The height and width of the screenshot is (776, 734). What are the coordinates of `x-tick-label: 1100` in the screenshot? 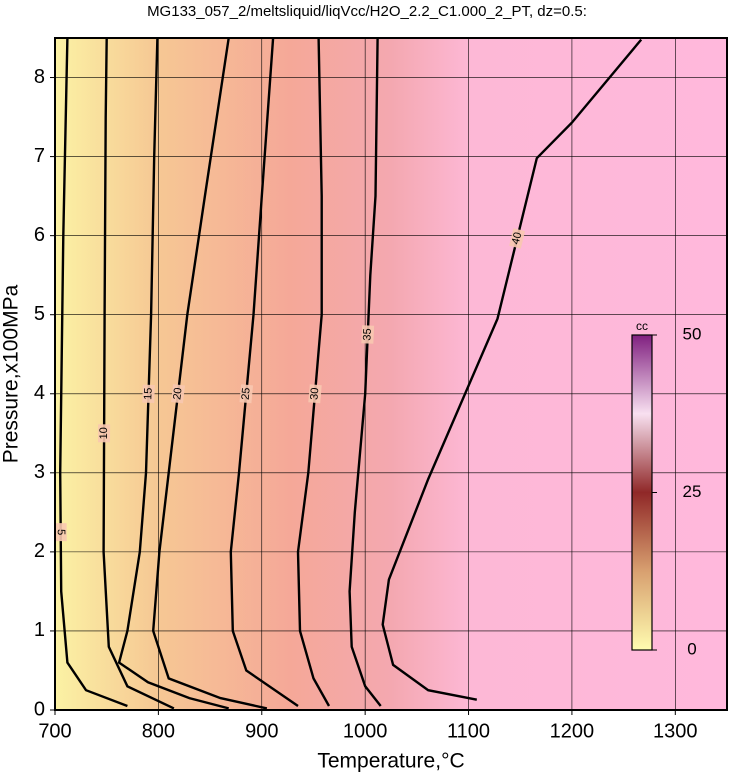 It's located at (468, 731).